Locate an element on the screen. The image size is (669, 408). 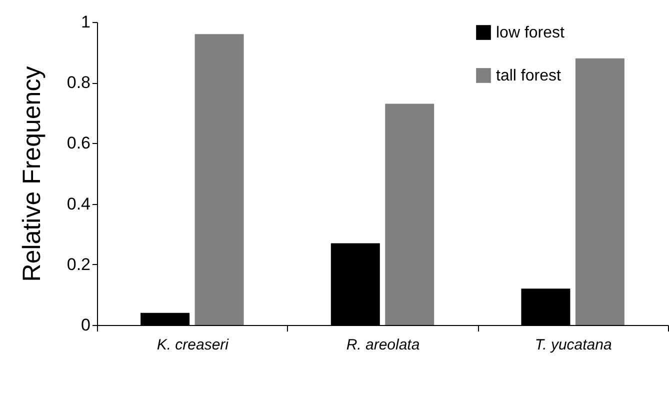
legend-label: tall forest is located at coordinates (529, 76).